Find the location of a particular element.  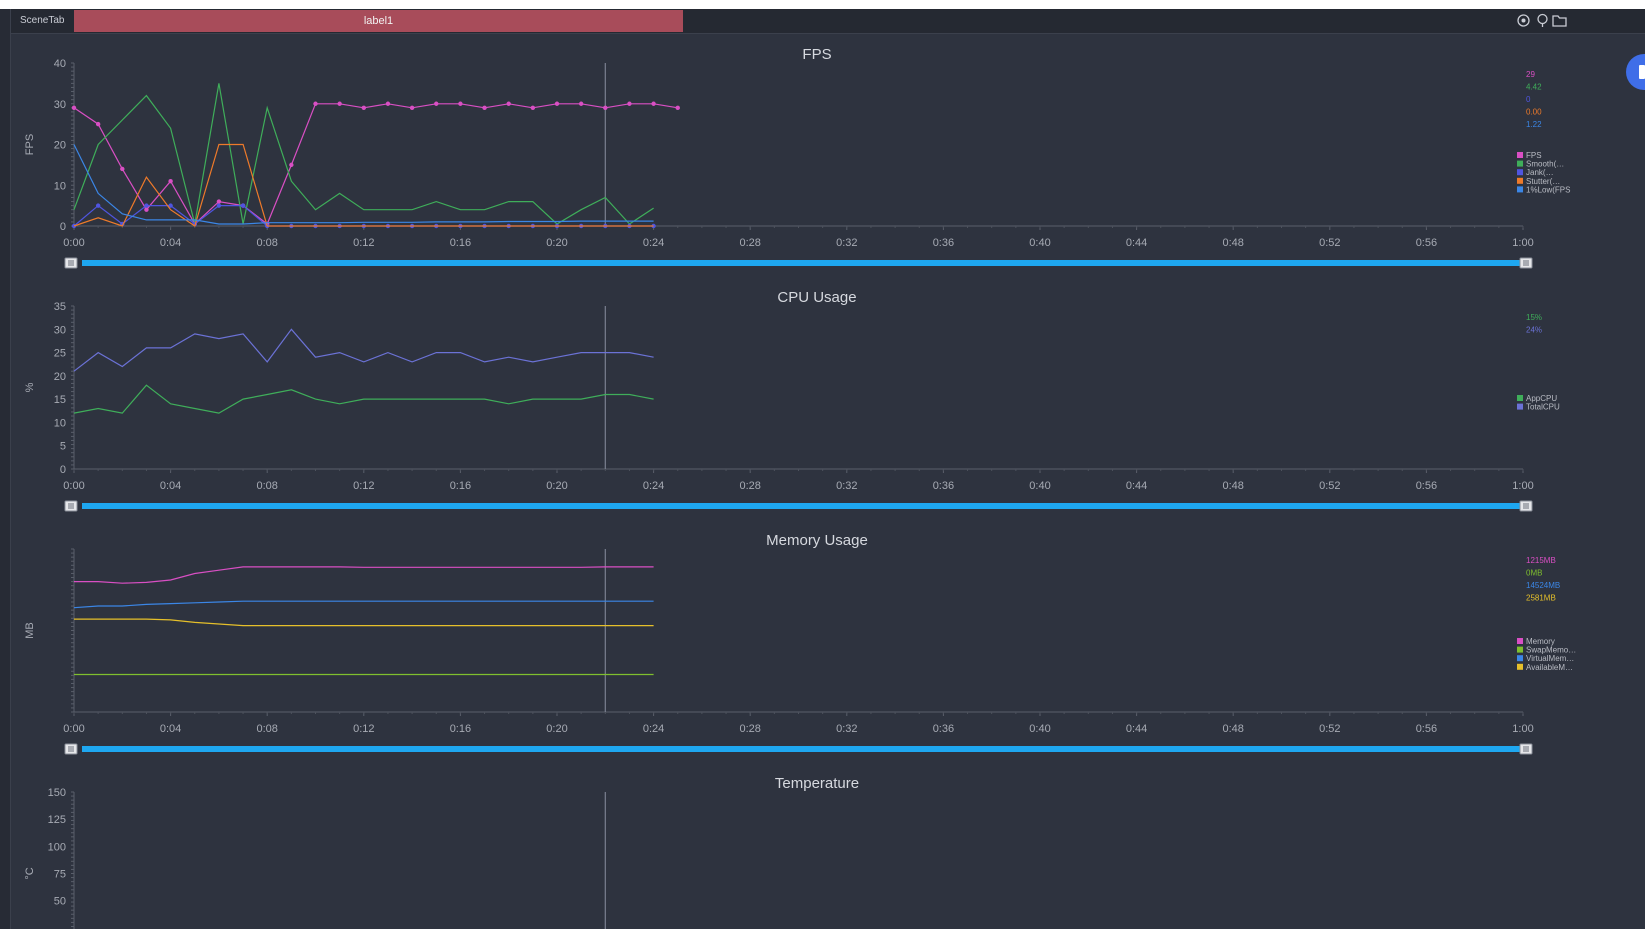

y-axis-label: MB is located at coordinates (30, 630).